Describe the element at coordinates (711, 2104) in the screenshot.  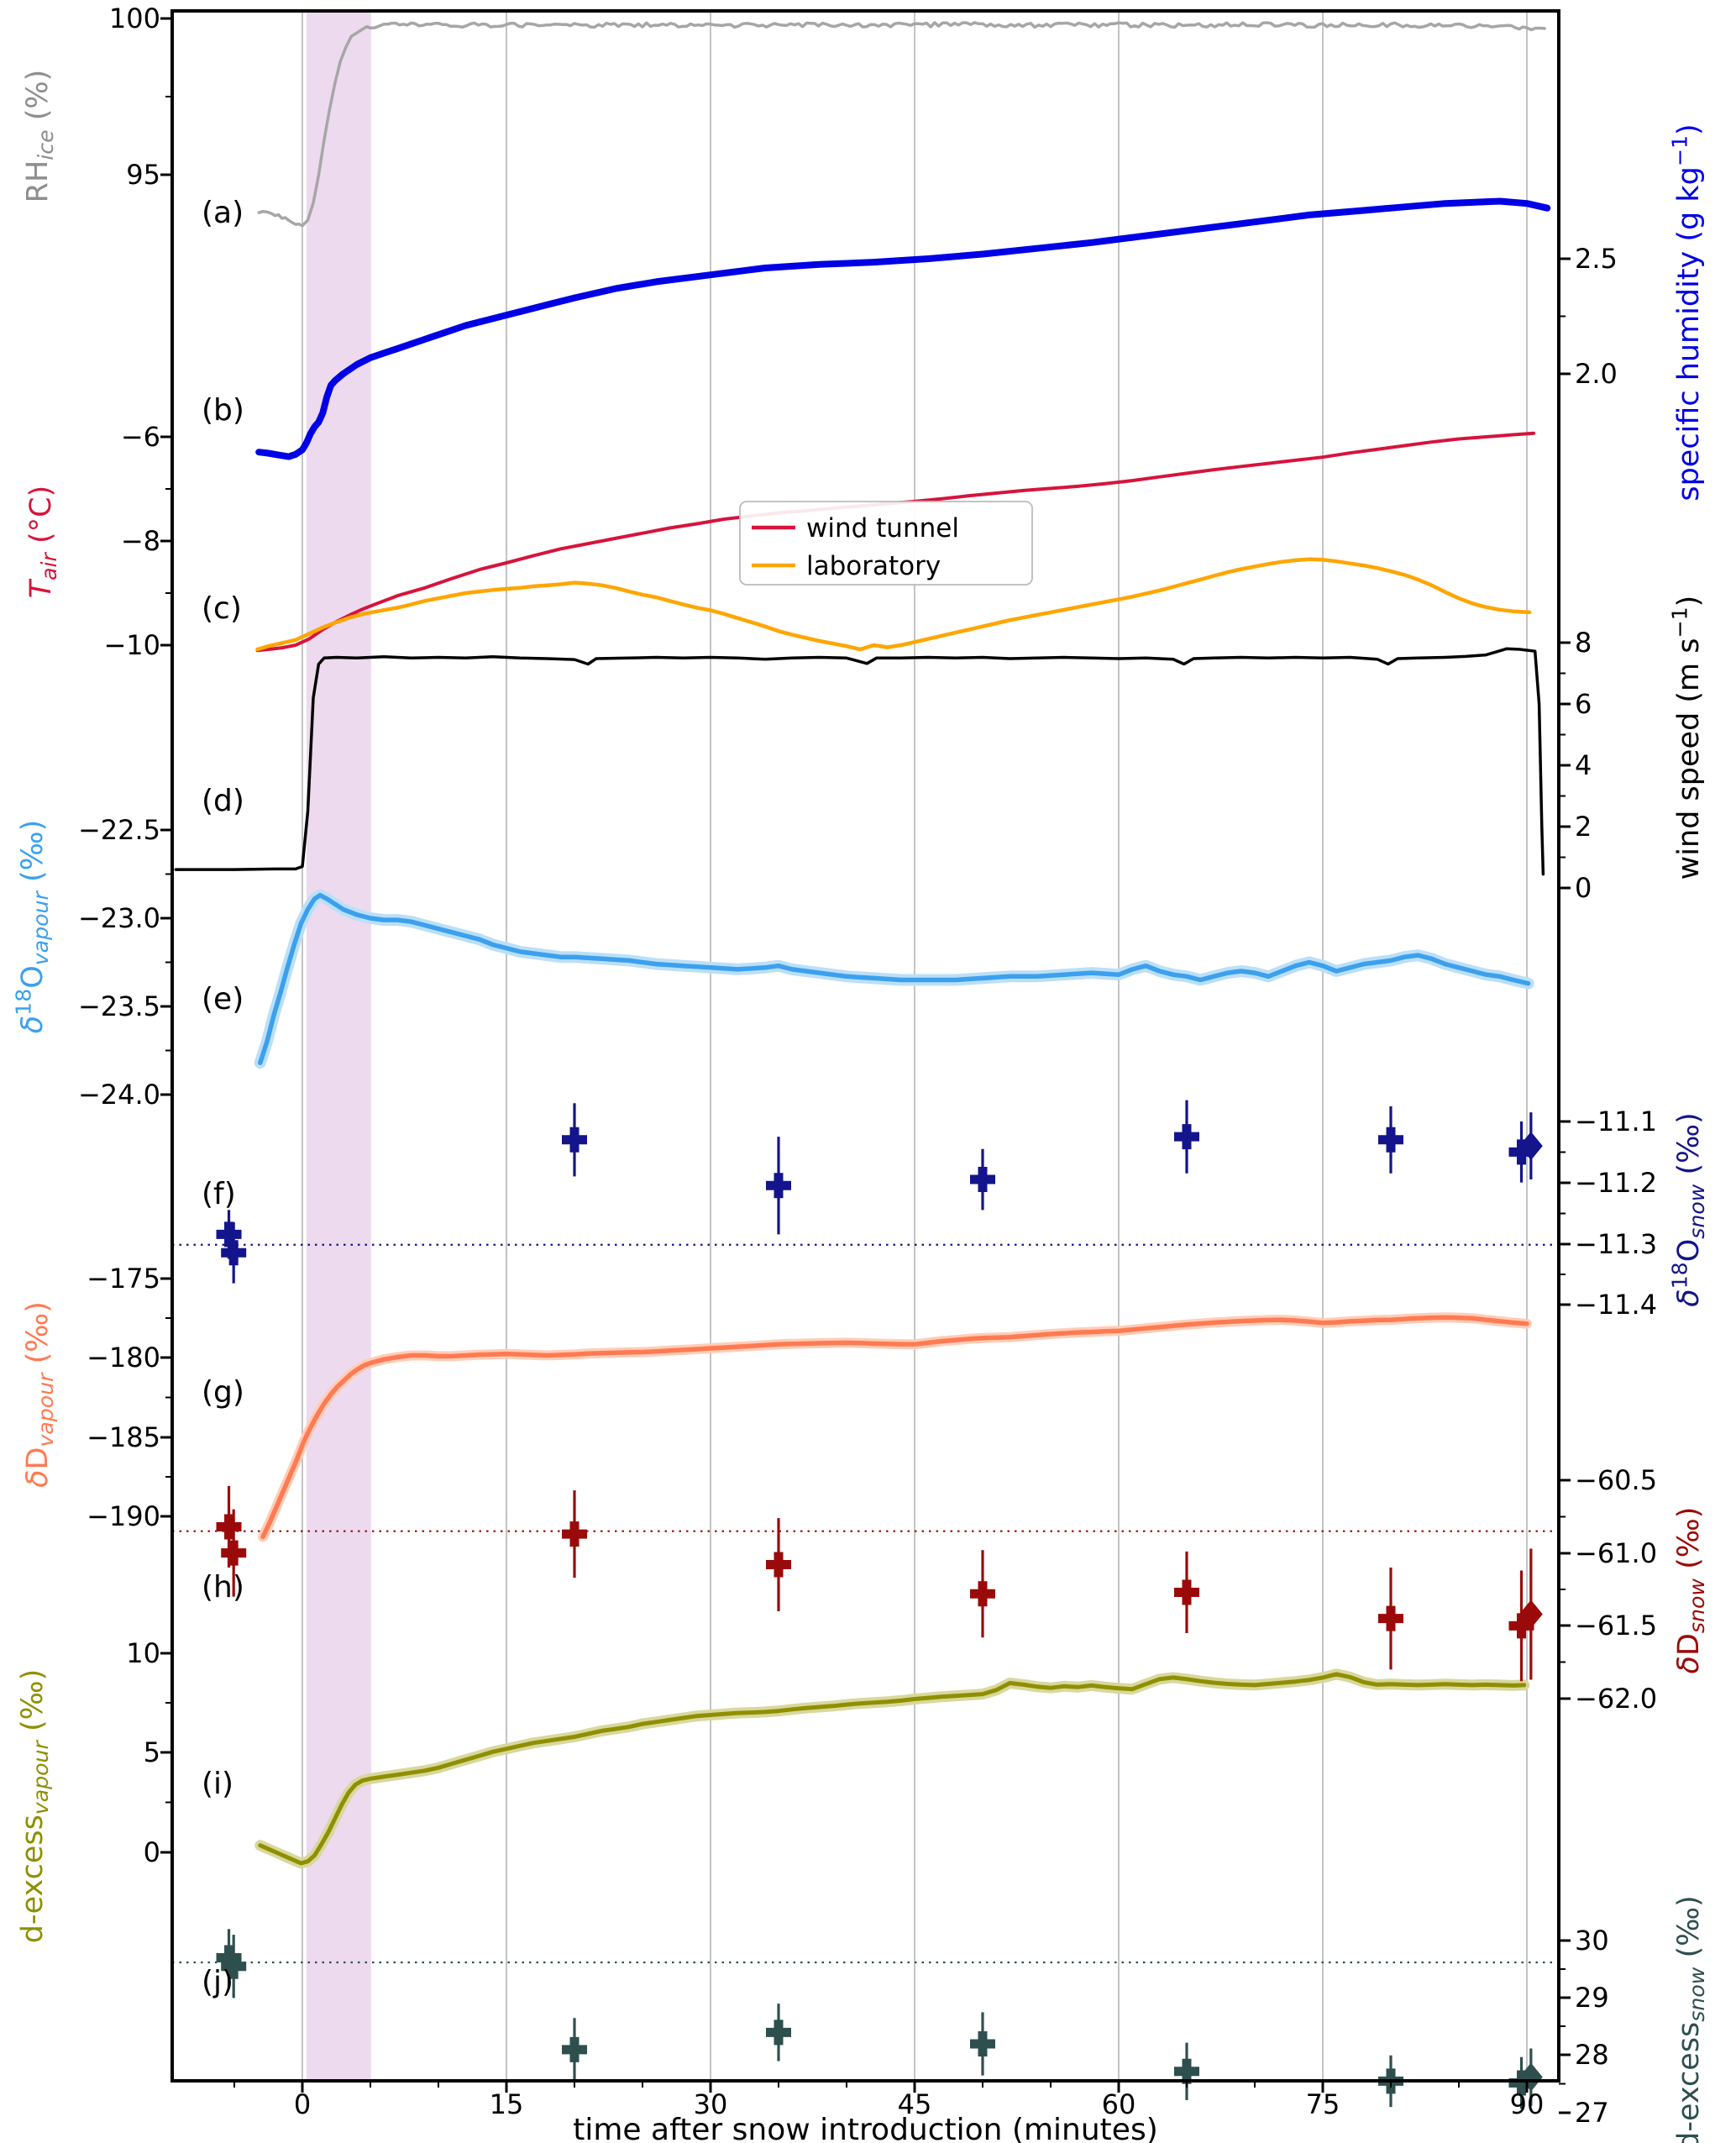
I see `x-tick-label: 30` at that location.